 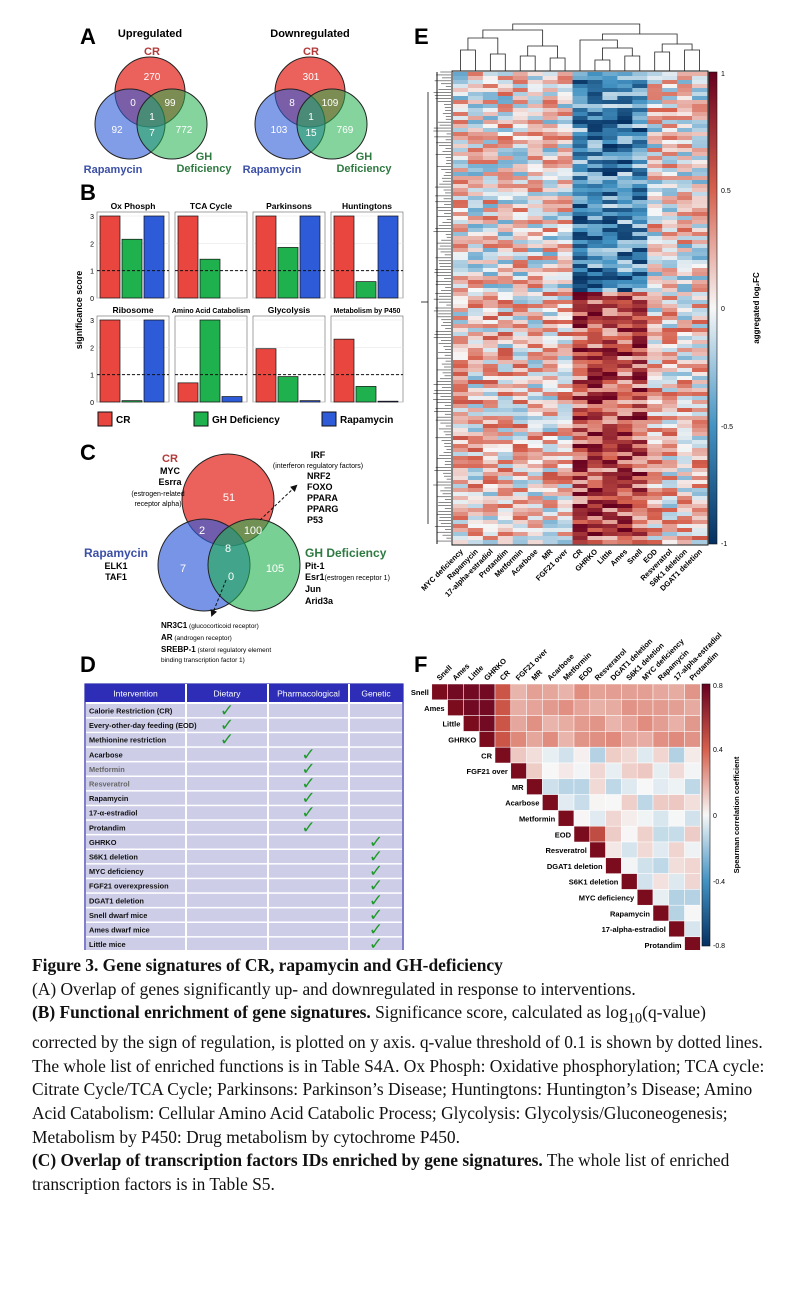 What do you see at coordinates (232, 399) in the screenshot?
I see `bar` at bounding box center [232, 399].